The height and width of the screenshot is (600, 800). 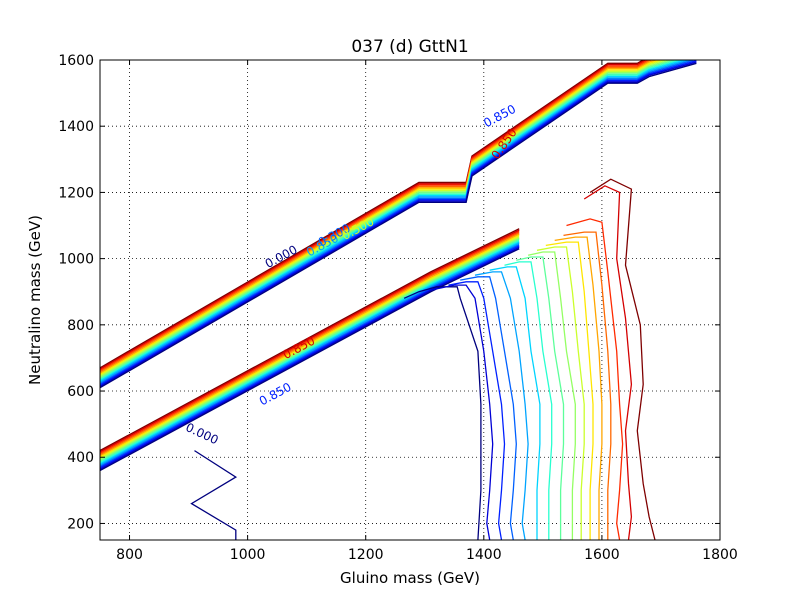 What do you see at coordinates (720, 555) in the screenshot?
I see `x-tick-label: 1800` at bounding box center [720, 555].